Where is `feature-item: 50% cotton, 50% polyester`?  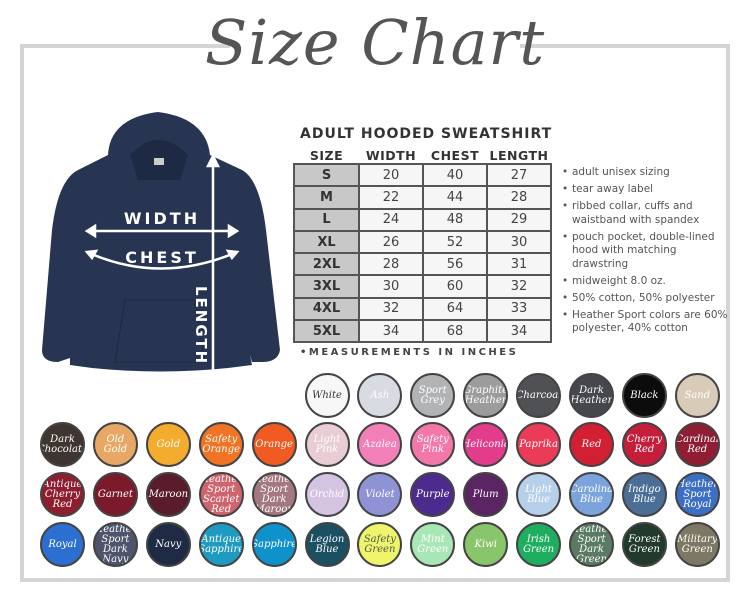 feature-item: 50% cotton, 50% polyester is located at coordinates (647, 299).